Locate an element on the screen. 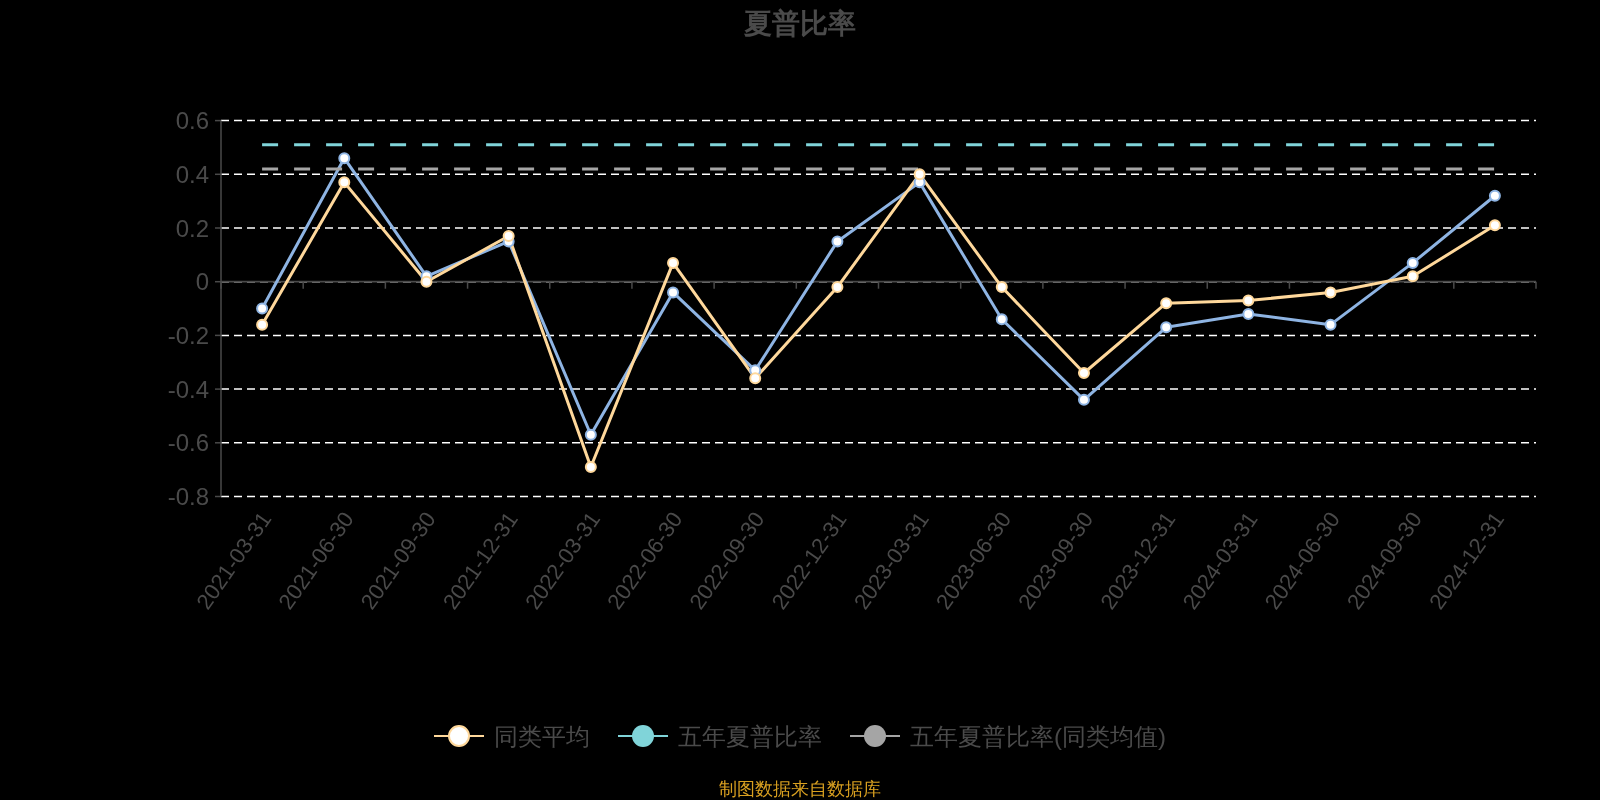 The width and height of the screenshot is (1600, 800). legend-label: 五年夏普比率(同类均值) is located at coordinates (1038, 736).